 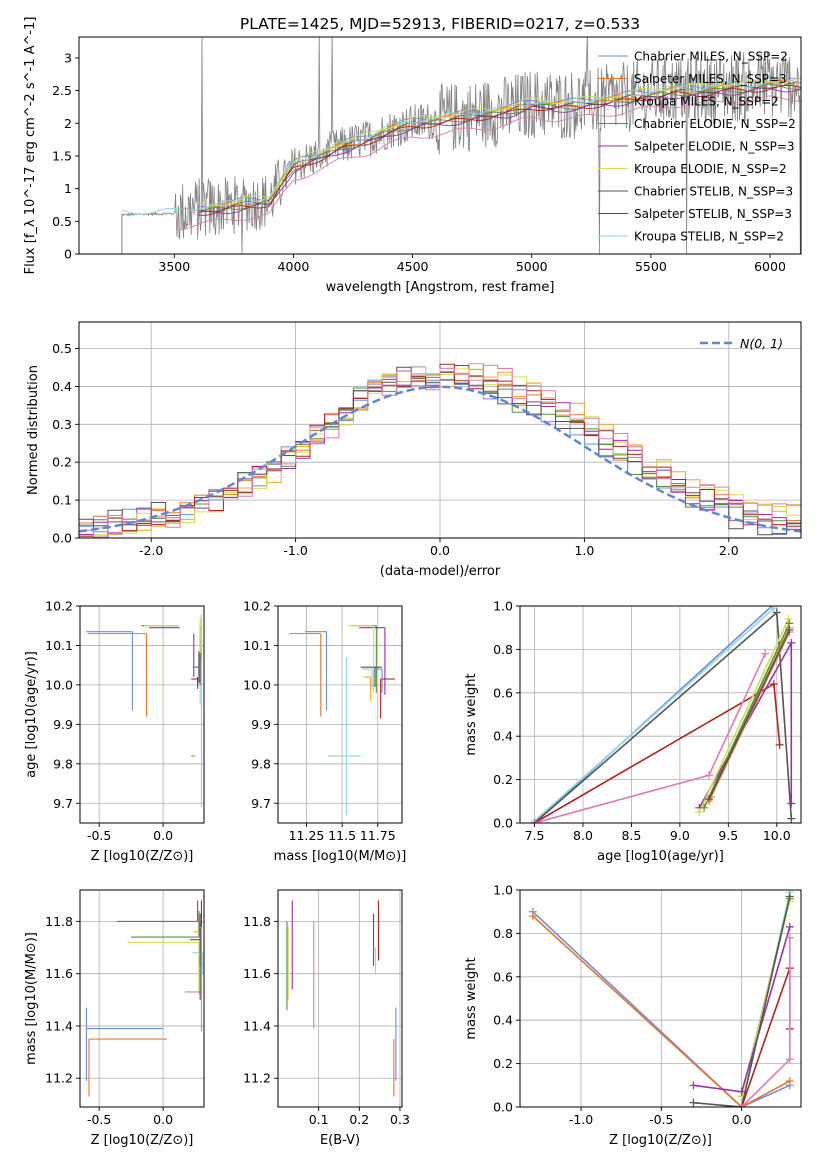 What do you see at coordinates (777, 835) in the screenshot?
I see `x-tick-label: 10.0` at bounding box center [777, 835].